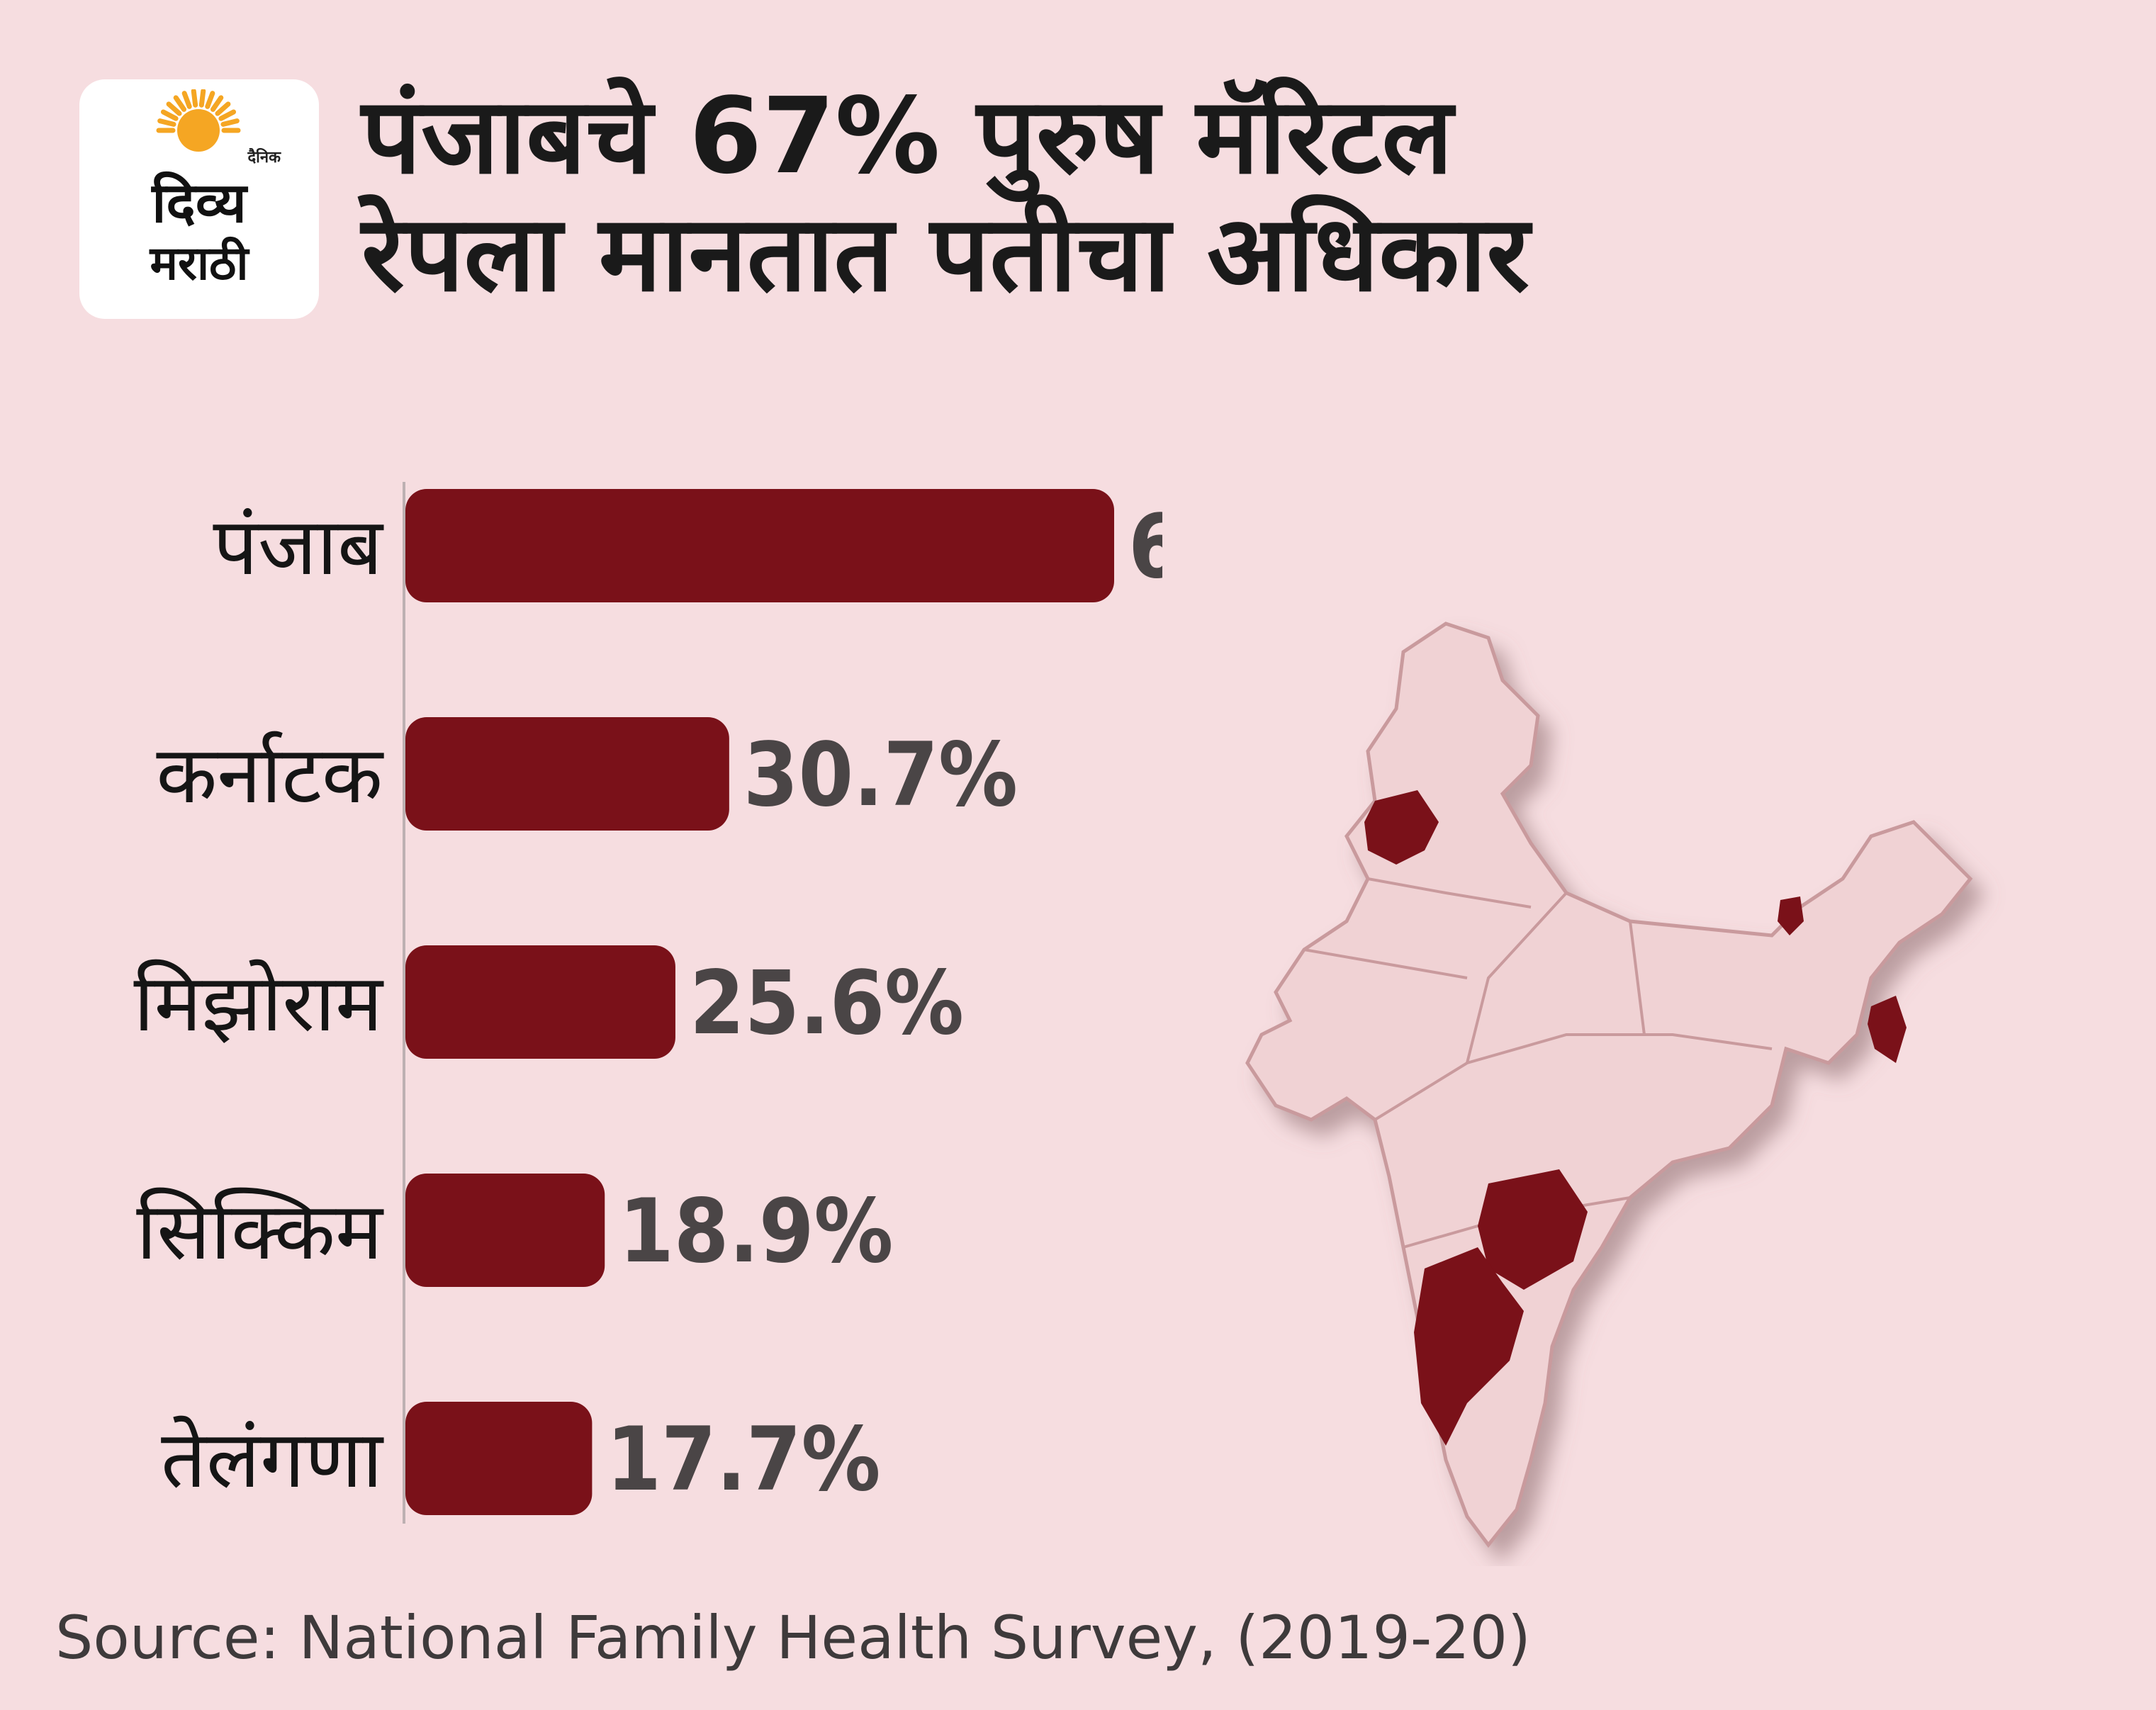 The image size is (2156, 1710). What do you see at coordinates (298, 547) in the screenshot?
I see `category-label: पंजाब` at bounding box center [298, 547].